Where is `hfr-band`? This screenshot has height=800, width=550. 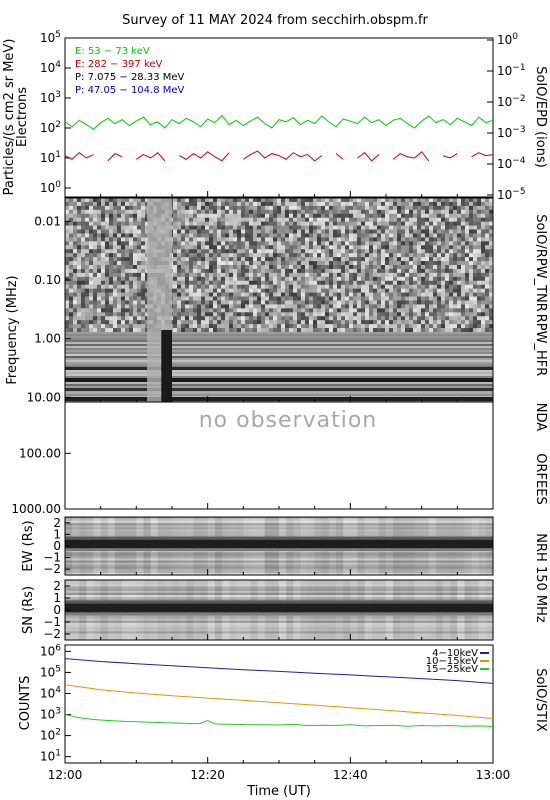 hfr-band is located at coordinates (279, 385).